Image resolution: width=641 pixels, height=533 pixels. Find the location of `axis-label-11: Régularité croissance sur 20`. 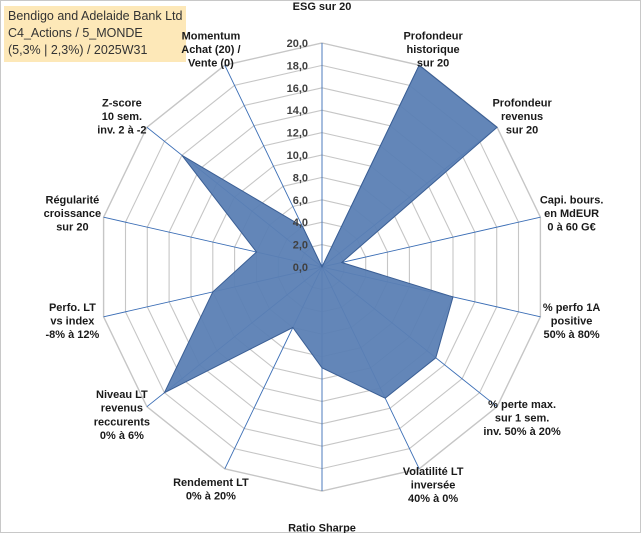

axis-label-11: Régularité croissance sur 20 is located at coordinates (72, 213).